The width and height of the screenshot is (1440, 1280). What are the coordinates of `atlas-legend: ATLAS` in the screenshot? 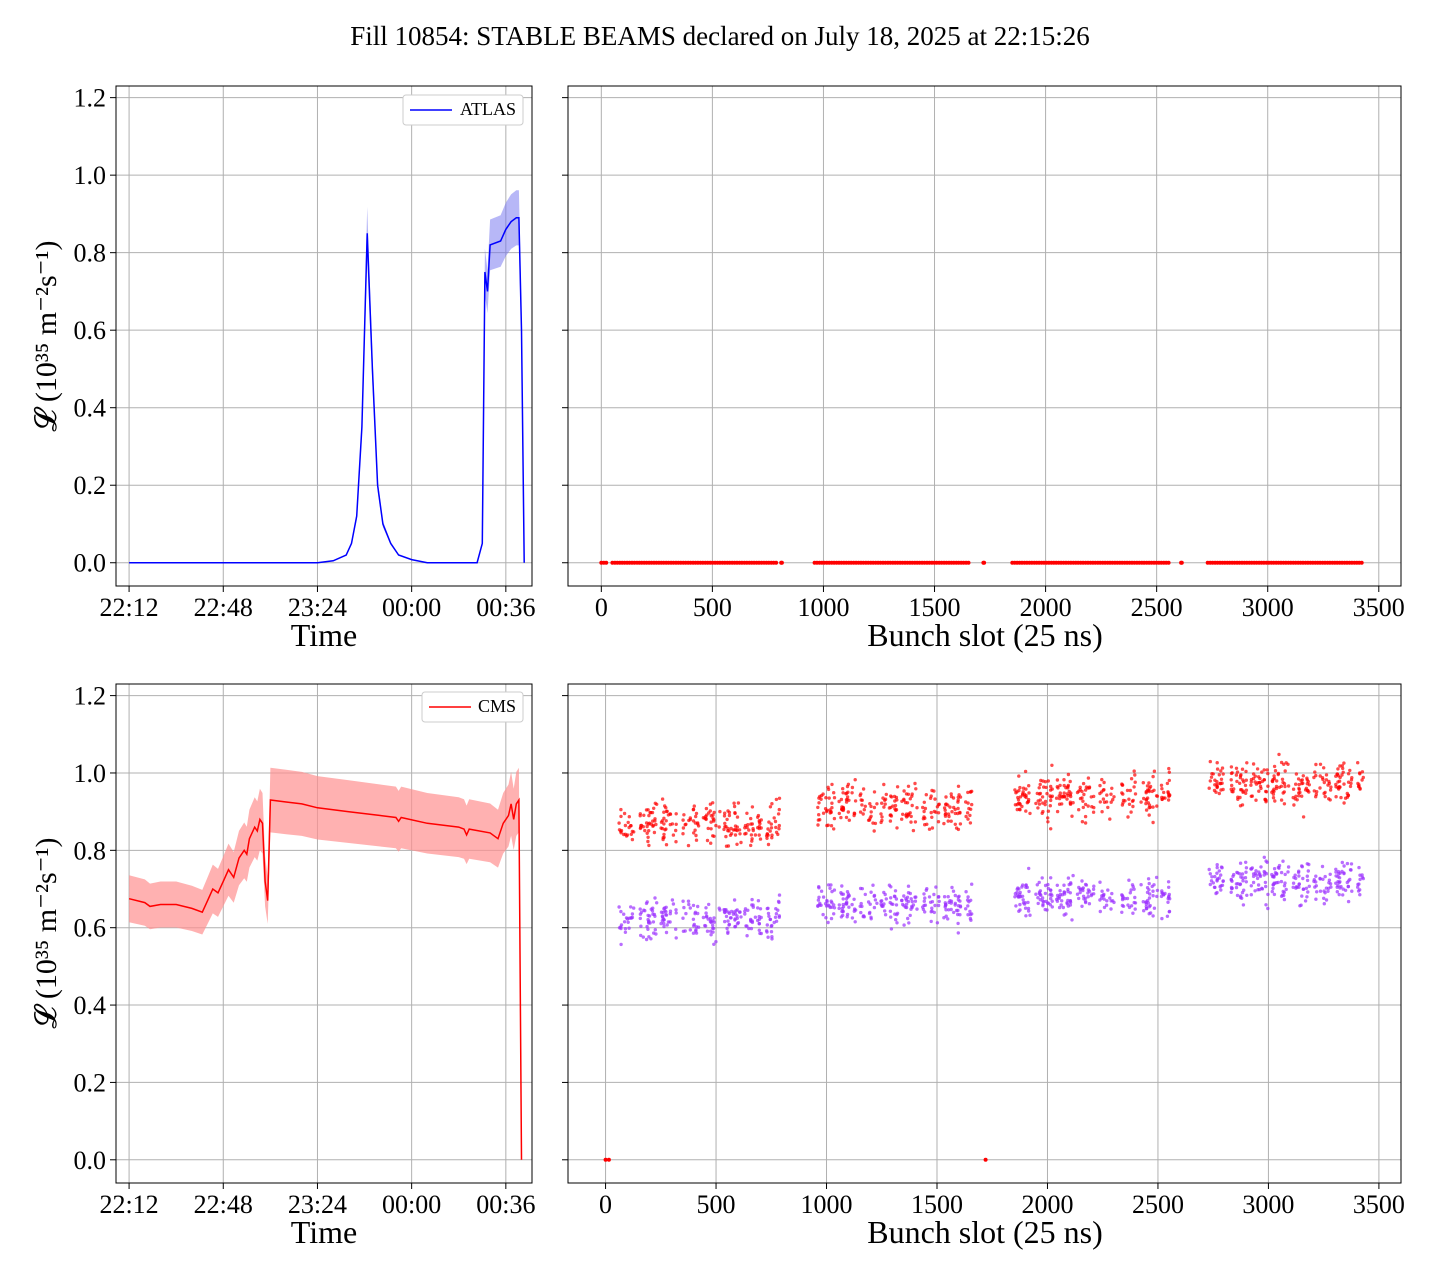 It's located at (463, 110).